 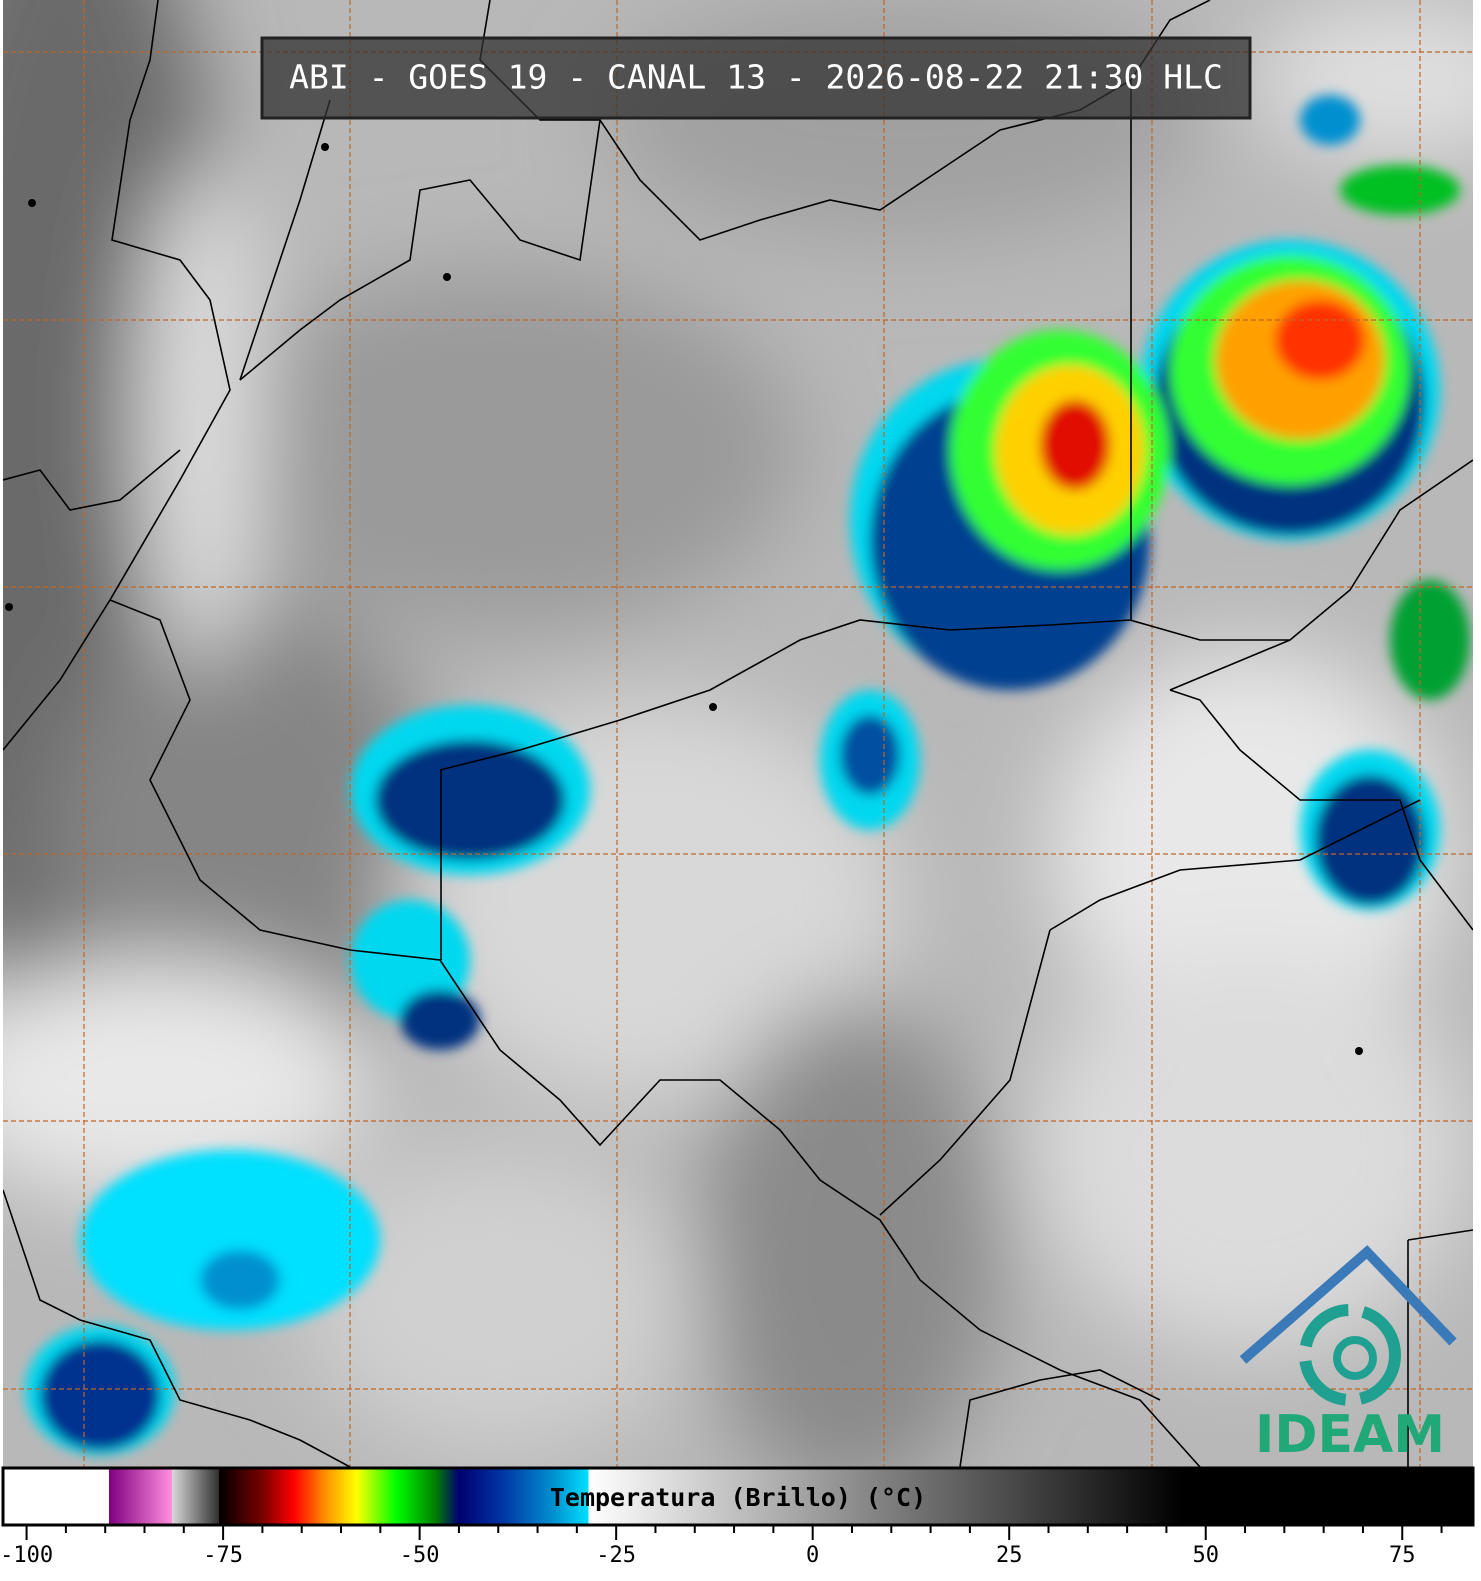 What do you see at coordinates (812, 1555) in the screenshot?
I see `tick-label: 0` at bounding box center [812, 1555].